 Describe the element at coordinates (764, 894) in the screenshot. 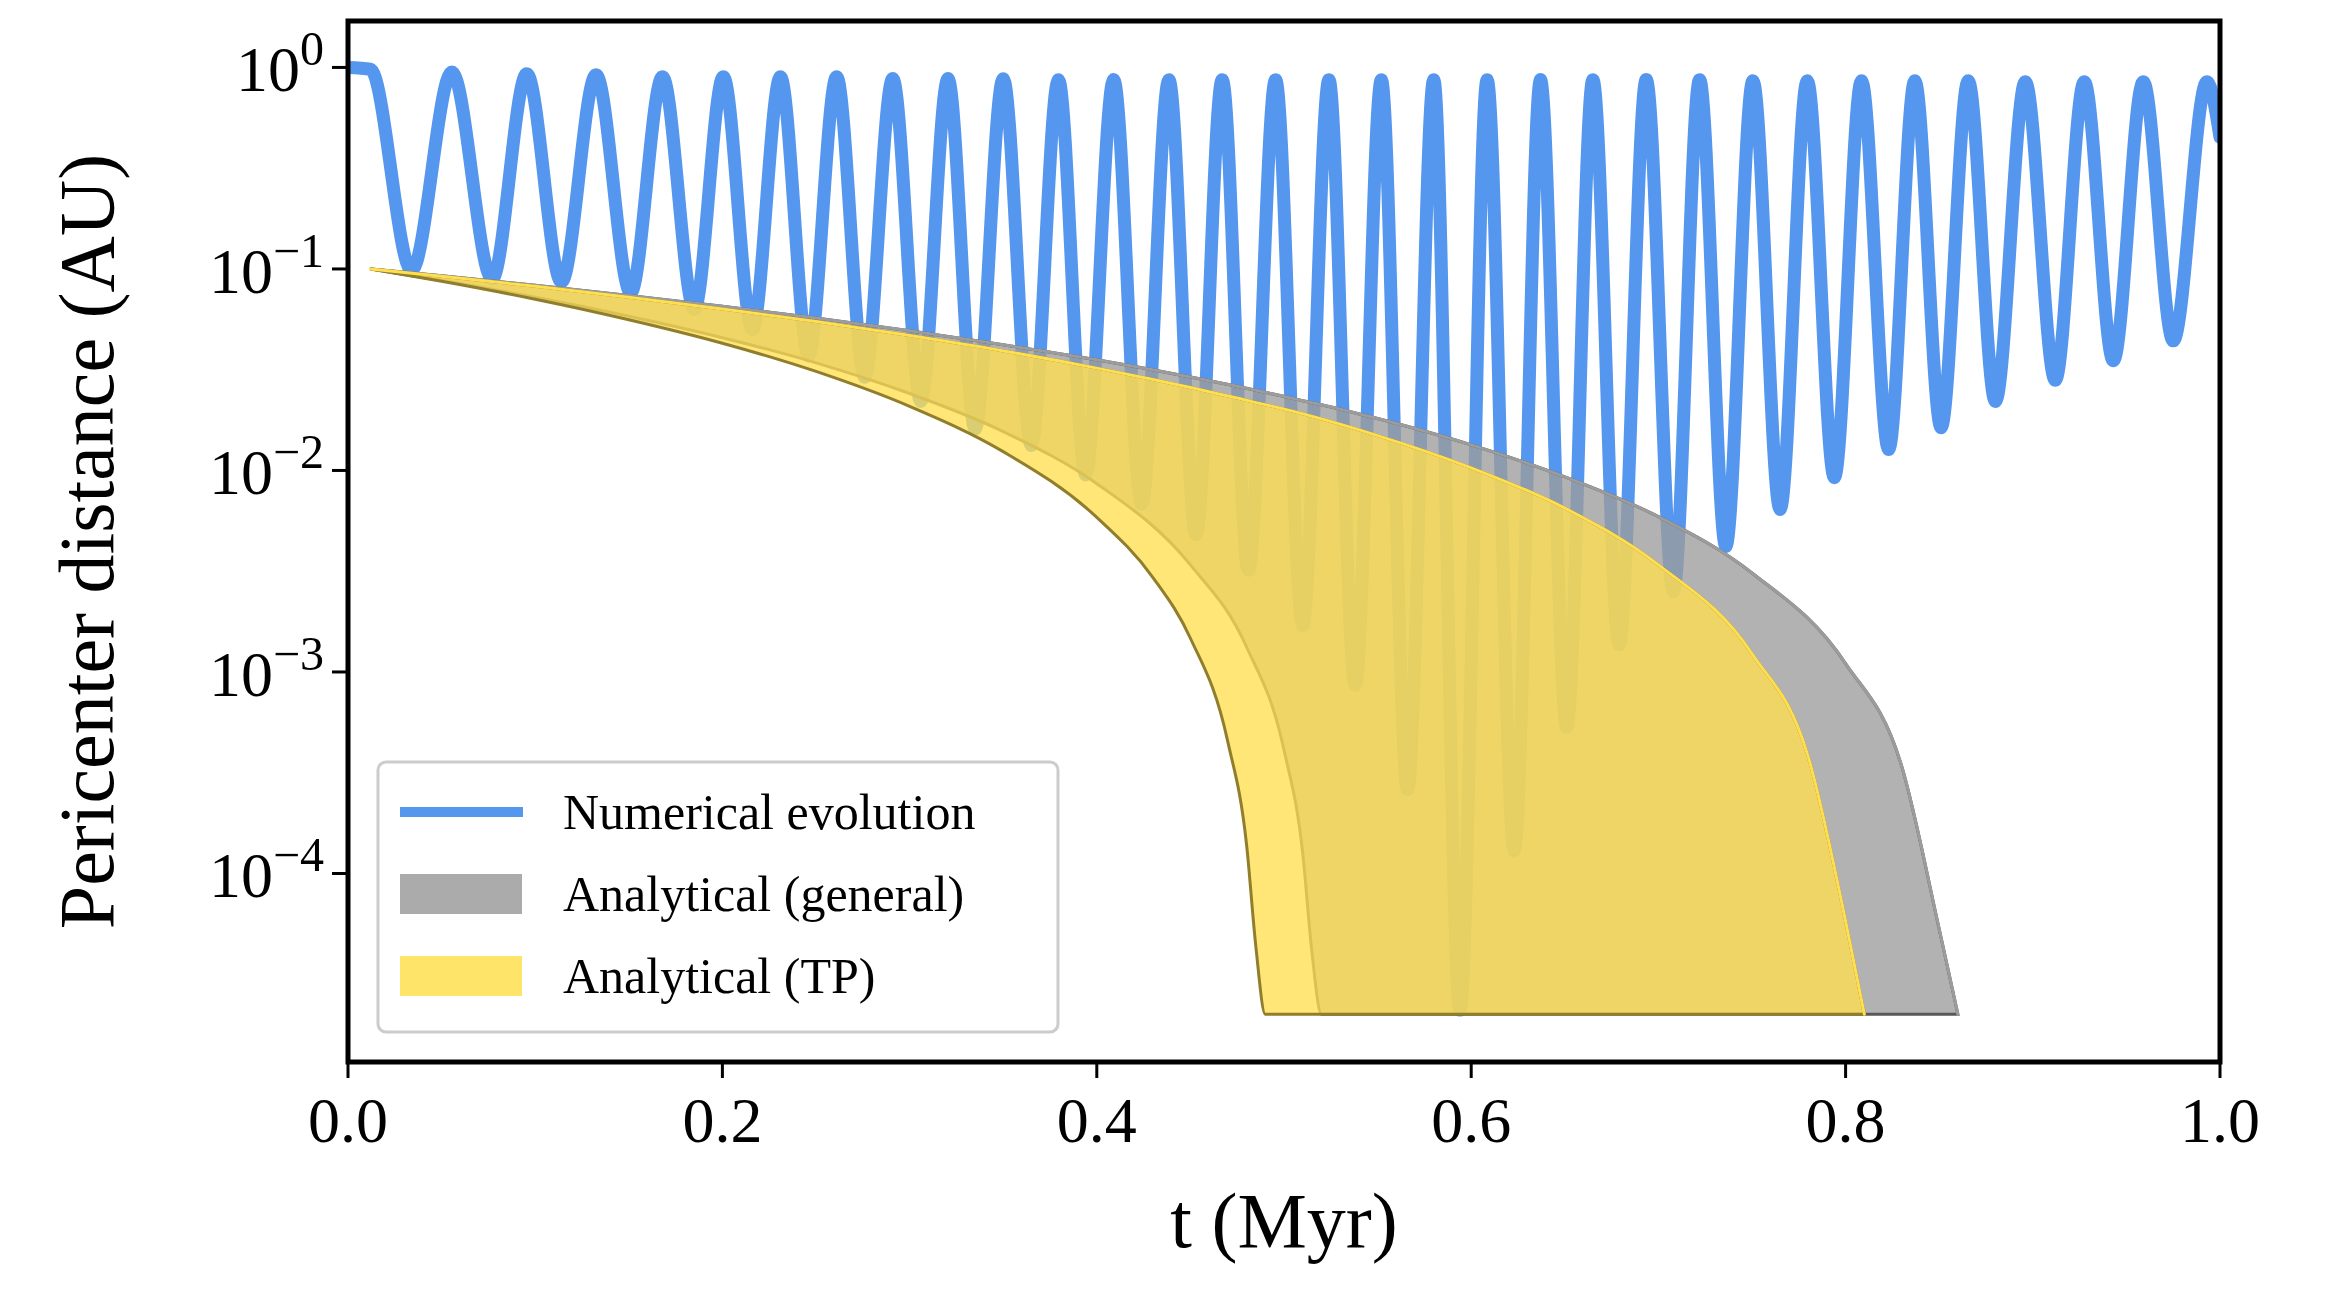

I see `legend-label: Analytical (general)` at that location.